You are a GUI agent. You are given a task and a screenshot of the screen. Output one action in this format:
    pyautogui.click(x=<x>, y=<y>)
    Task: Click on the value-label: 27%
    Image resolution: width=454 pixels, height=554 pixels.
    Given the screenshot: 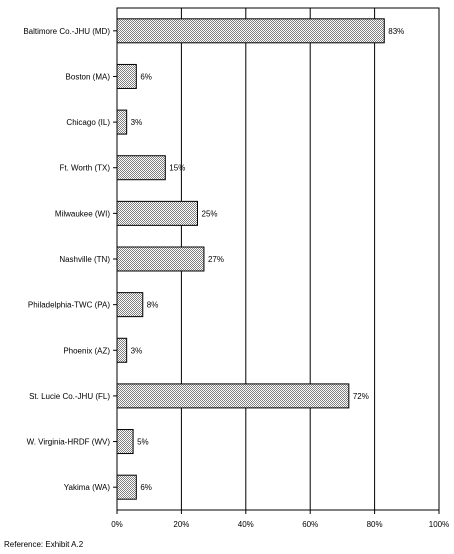 What is the action you would take?
    pyautogui.click(x=216, y=259)
    